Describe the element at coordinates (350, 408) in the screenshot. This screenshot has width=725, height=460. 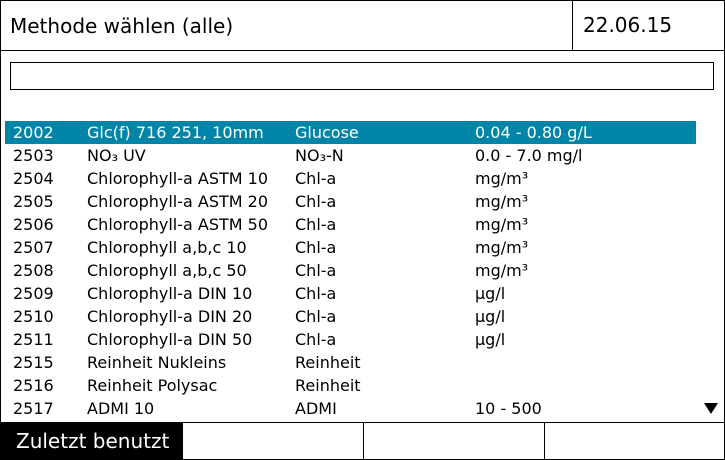
I see `method-row: 2517 ADMI 10 ADMI 10 - 500` at that location.